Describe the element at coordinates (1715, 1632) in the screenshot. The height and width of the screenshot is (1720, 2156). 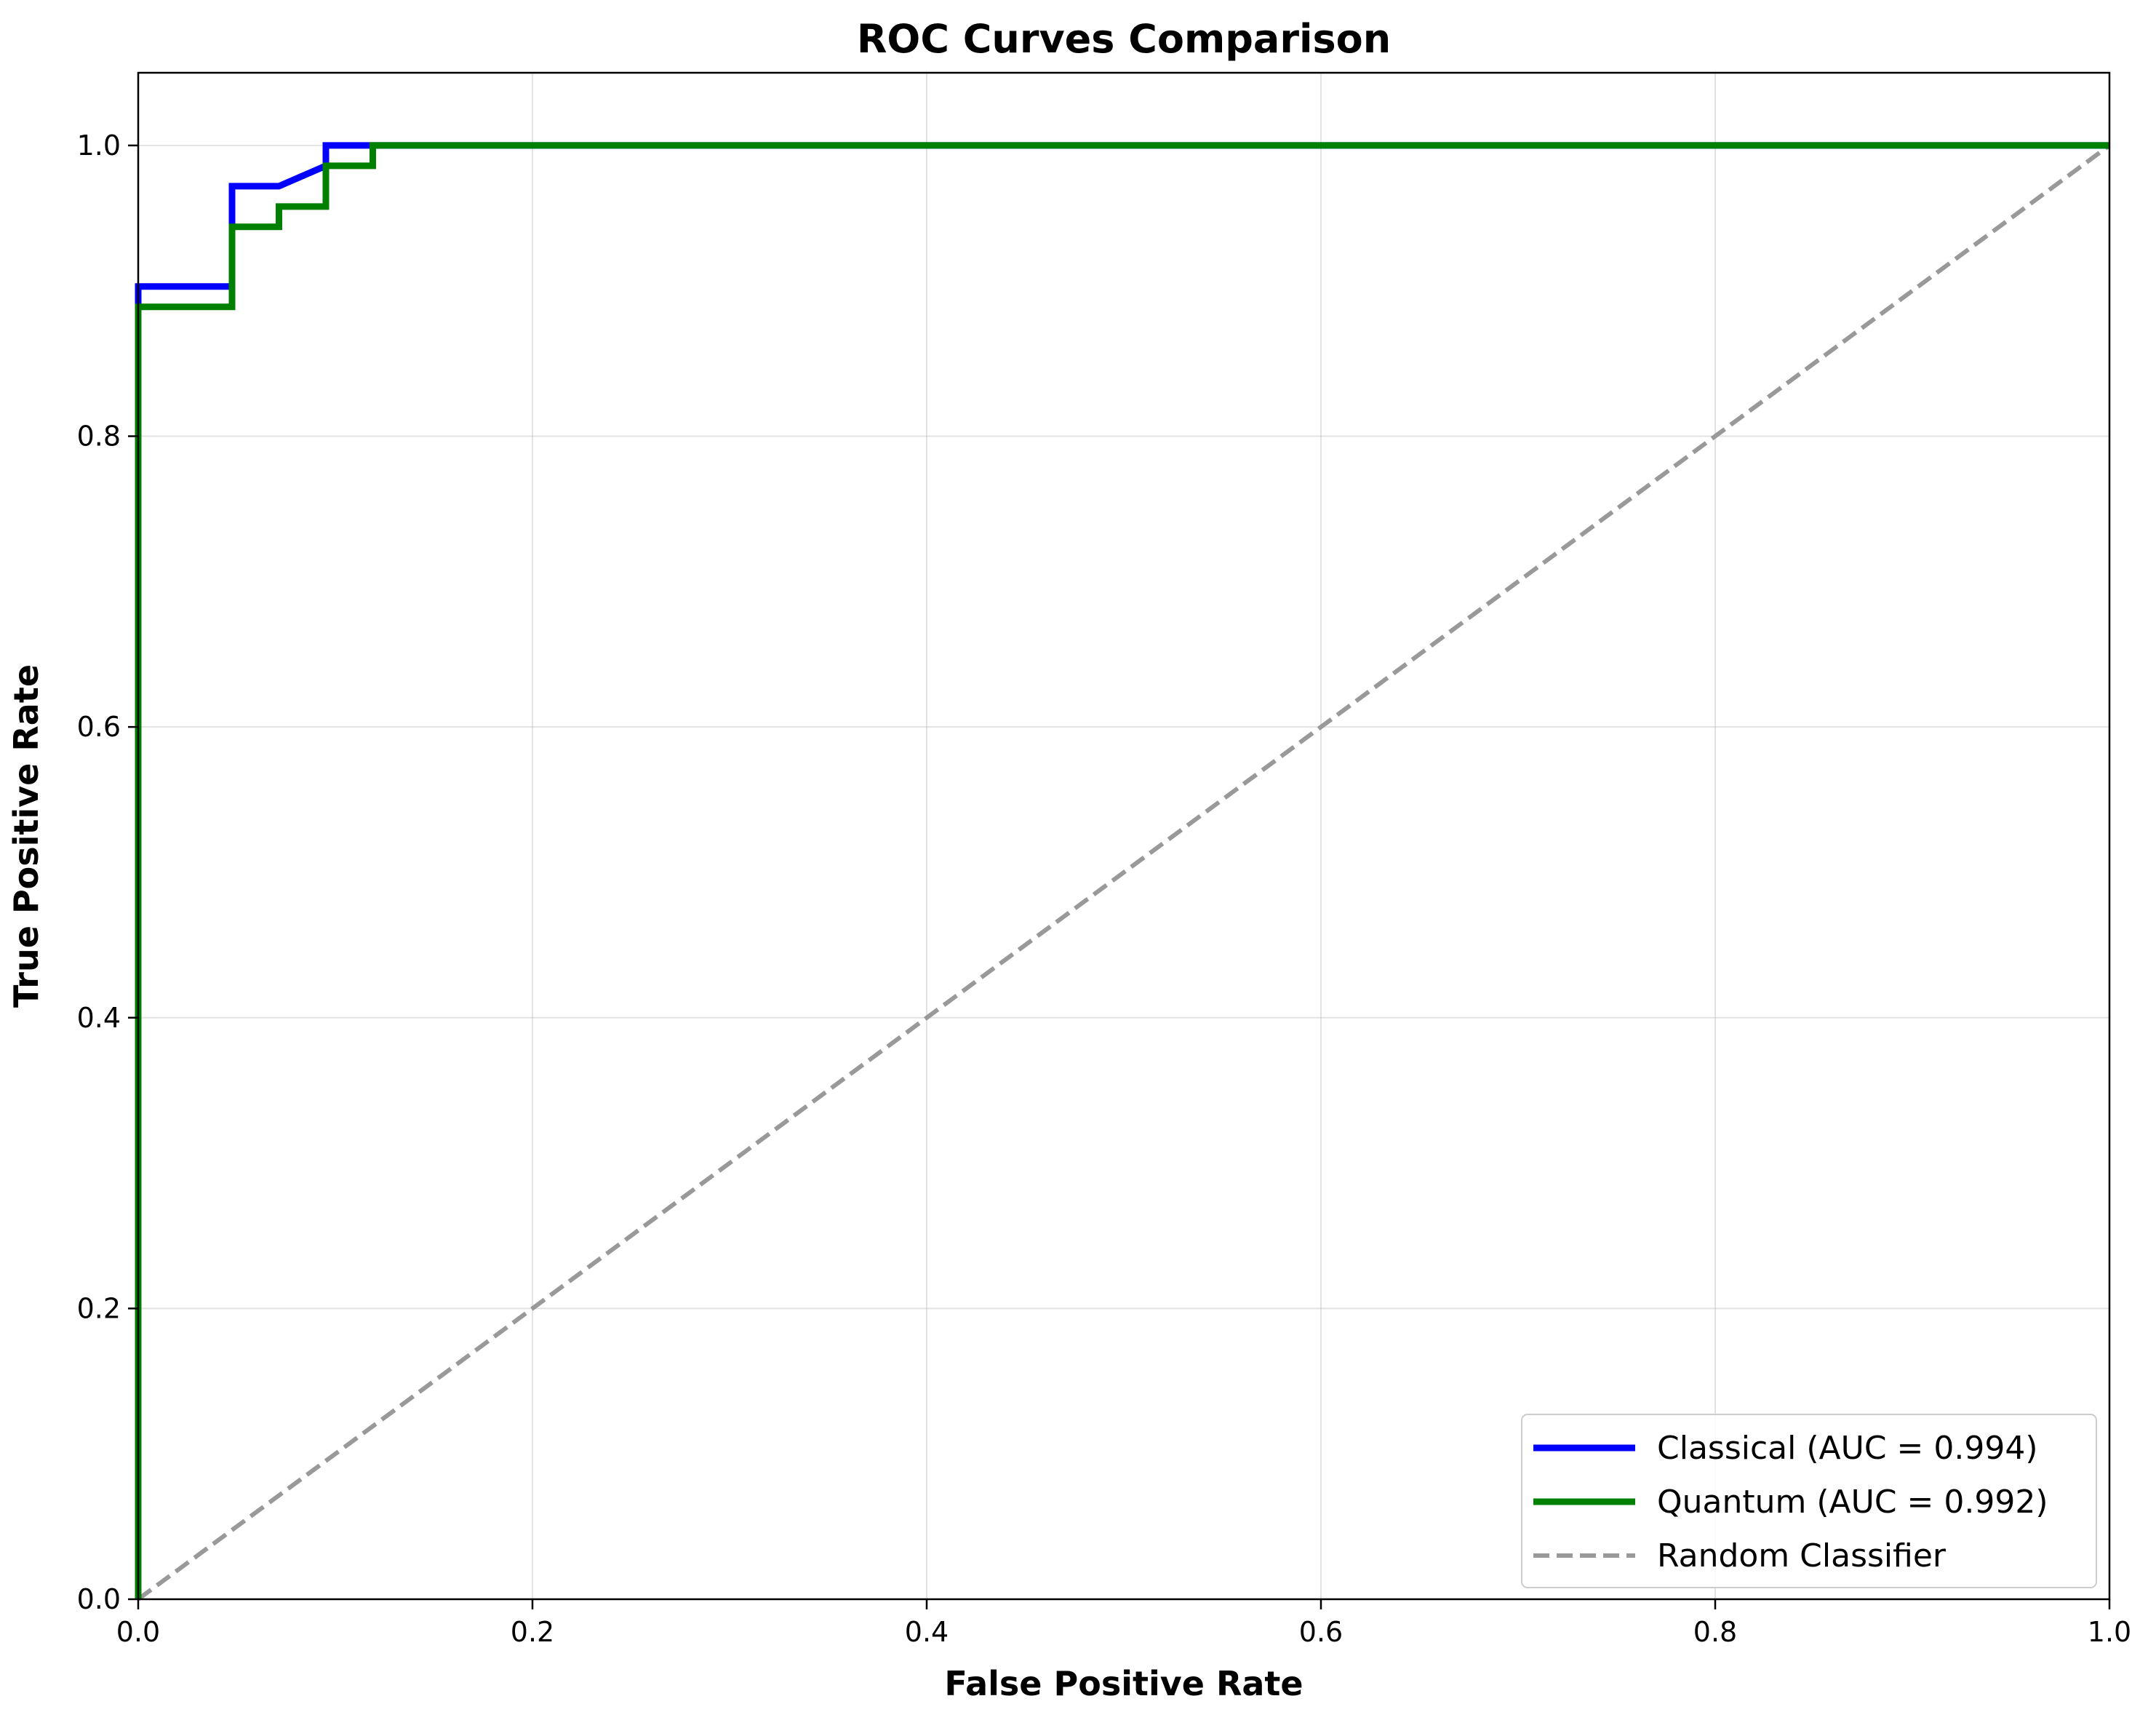
I see `x-tick-label: 0.8` at that location.